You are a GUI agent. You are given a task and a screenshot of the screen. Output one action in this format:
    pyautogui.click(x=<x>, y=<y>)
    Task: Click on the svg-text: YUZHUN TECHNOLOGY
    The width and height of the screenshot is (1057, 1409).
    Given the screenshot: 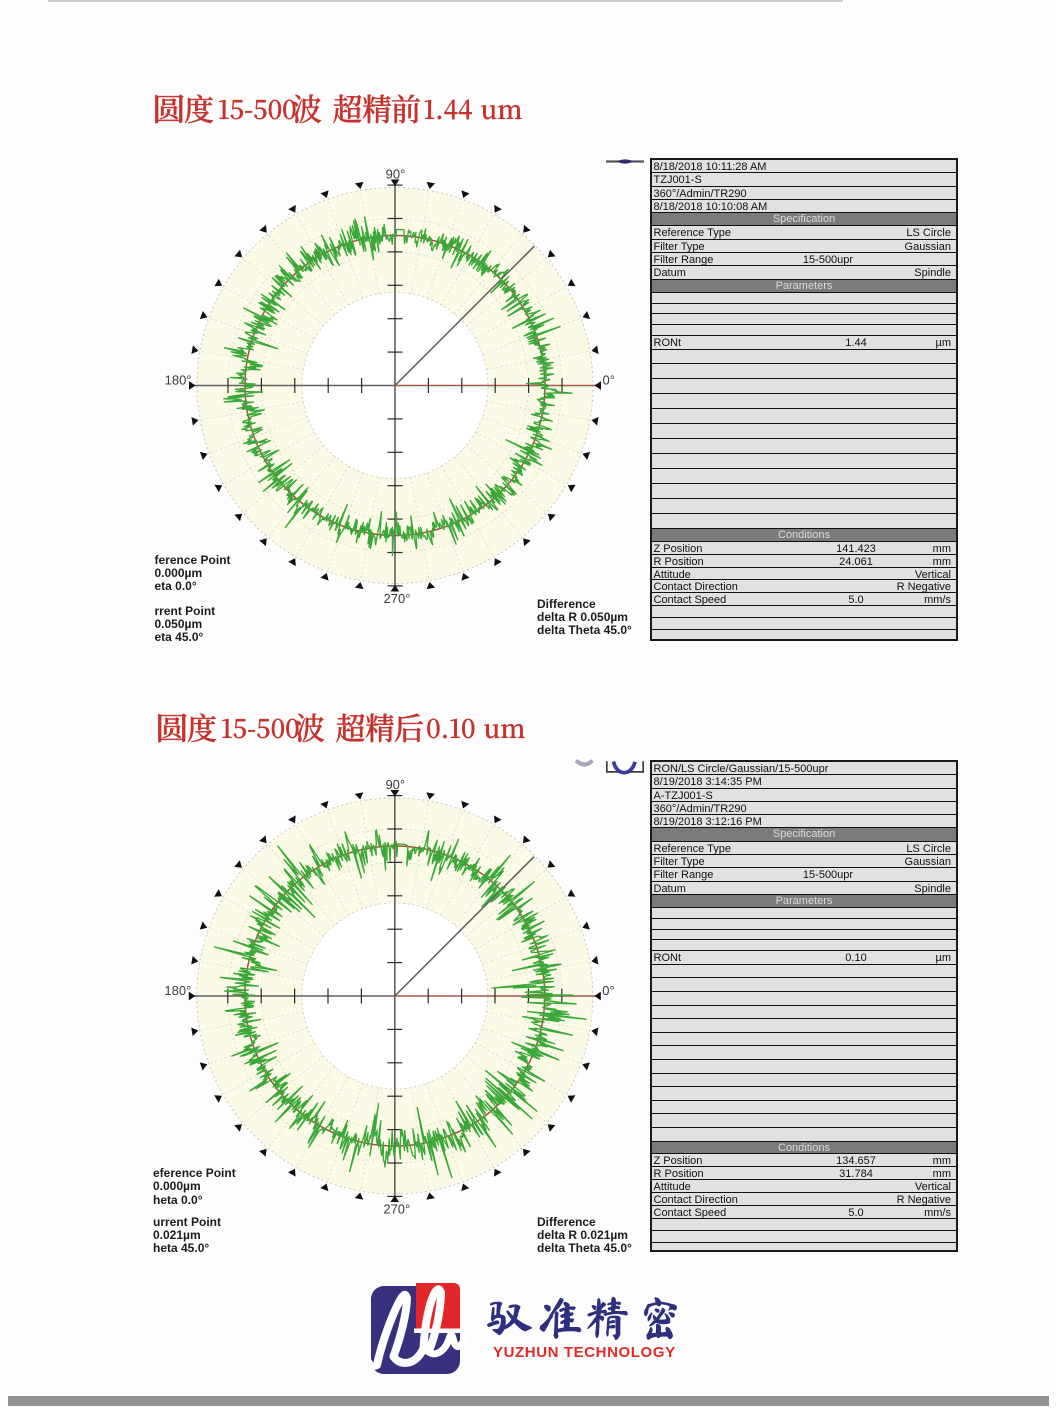 What is the action you would take?
    pyautogui.click(x=584, y=1352)
    